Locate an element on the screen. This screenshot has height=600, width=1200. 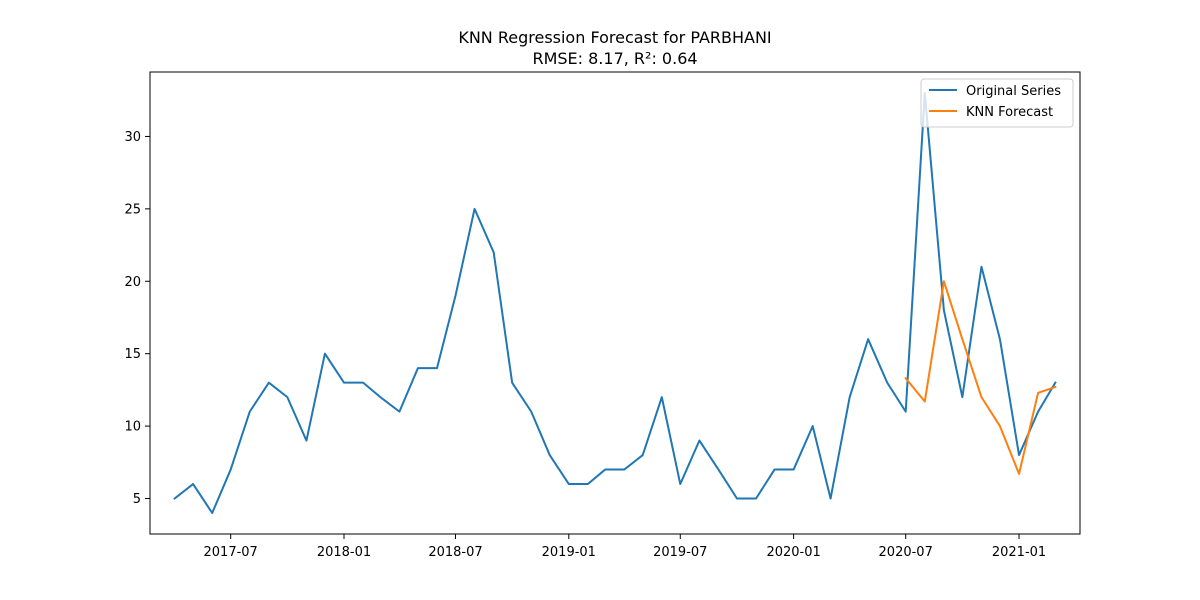
x-tick-label: 2020-07 is located at coordinates (906, 552).